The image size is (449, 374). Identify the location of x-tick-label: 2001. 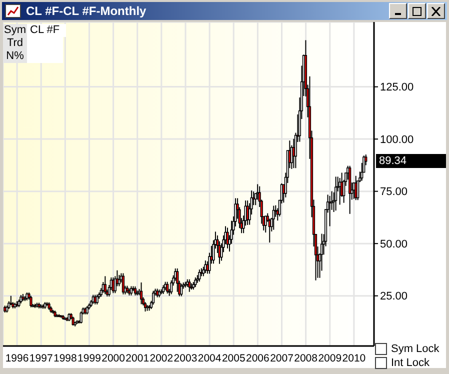
(138, 358).